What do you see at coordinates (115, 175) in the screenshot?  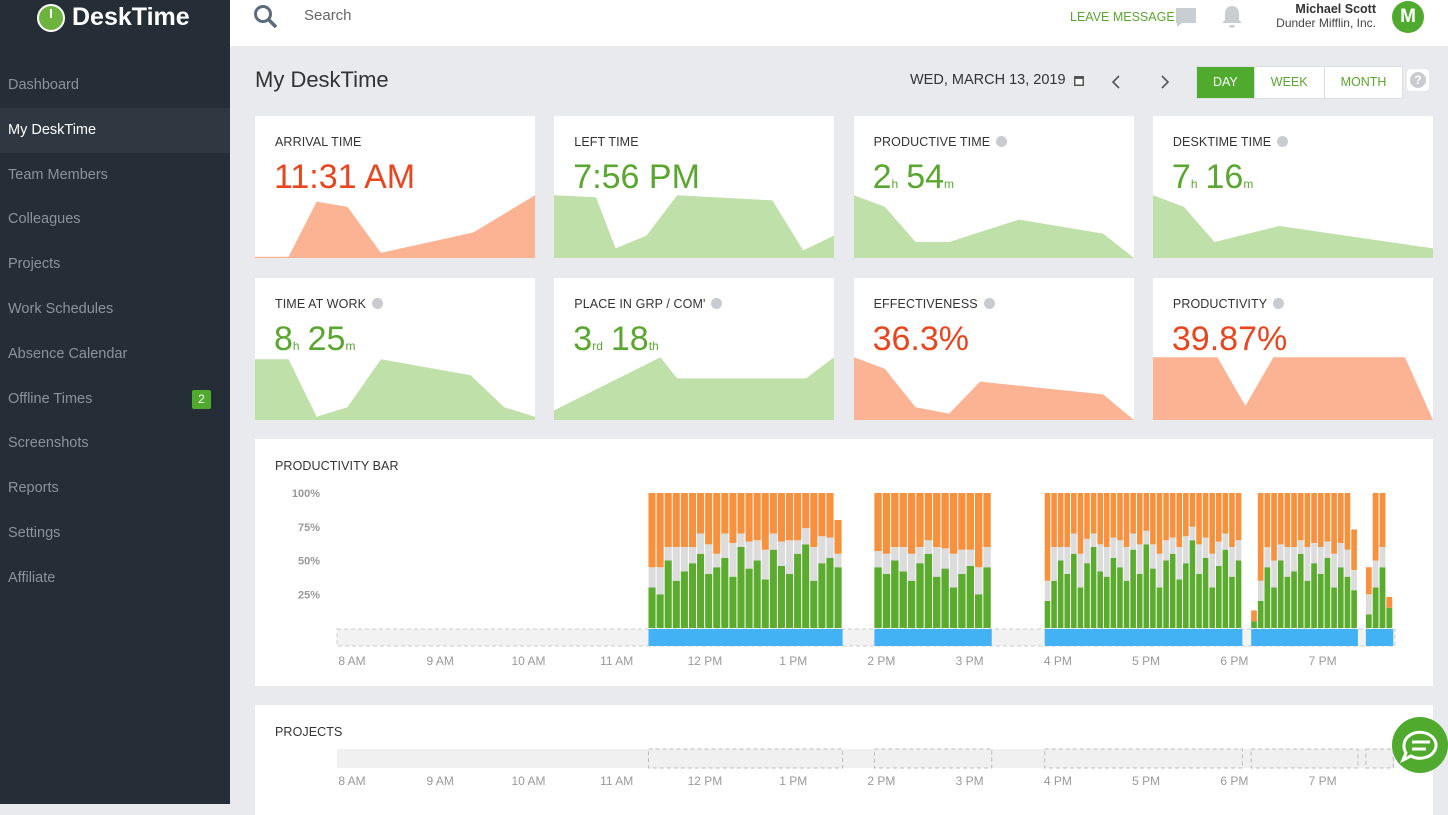 I see `nav-item: Team Members` at bounding box center [115, 175].